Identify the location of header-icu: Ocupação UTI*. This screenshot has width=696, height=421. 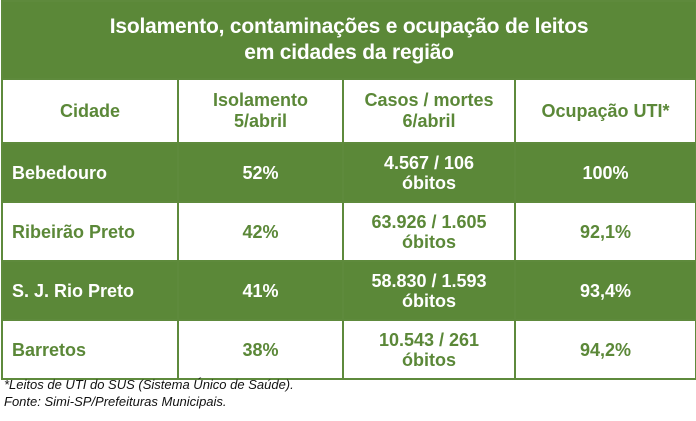
(604, 111).